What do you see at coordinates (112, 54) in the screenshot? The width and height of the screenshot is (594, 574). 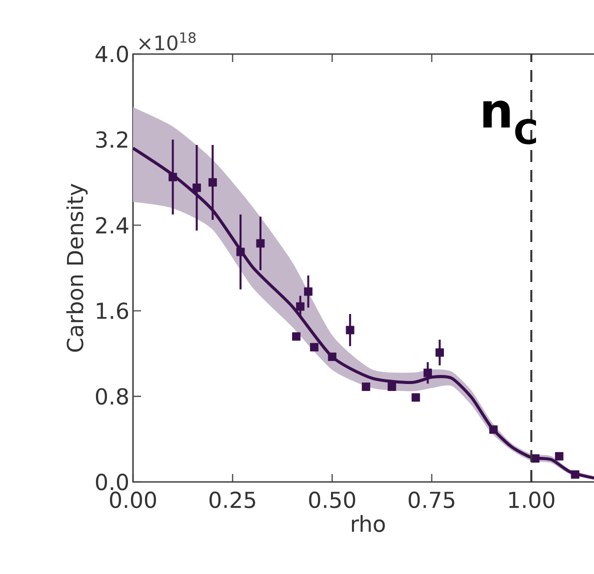 I see `y-tick-label: 4.0` at bounding box center [112, 54].